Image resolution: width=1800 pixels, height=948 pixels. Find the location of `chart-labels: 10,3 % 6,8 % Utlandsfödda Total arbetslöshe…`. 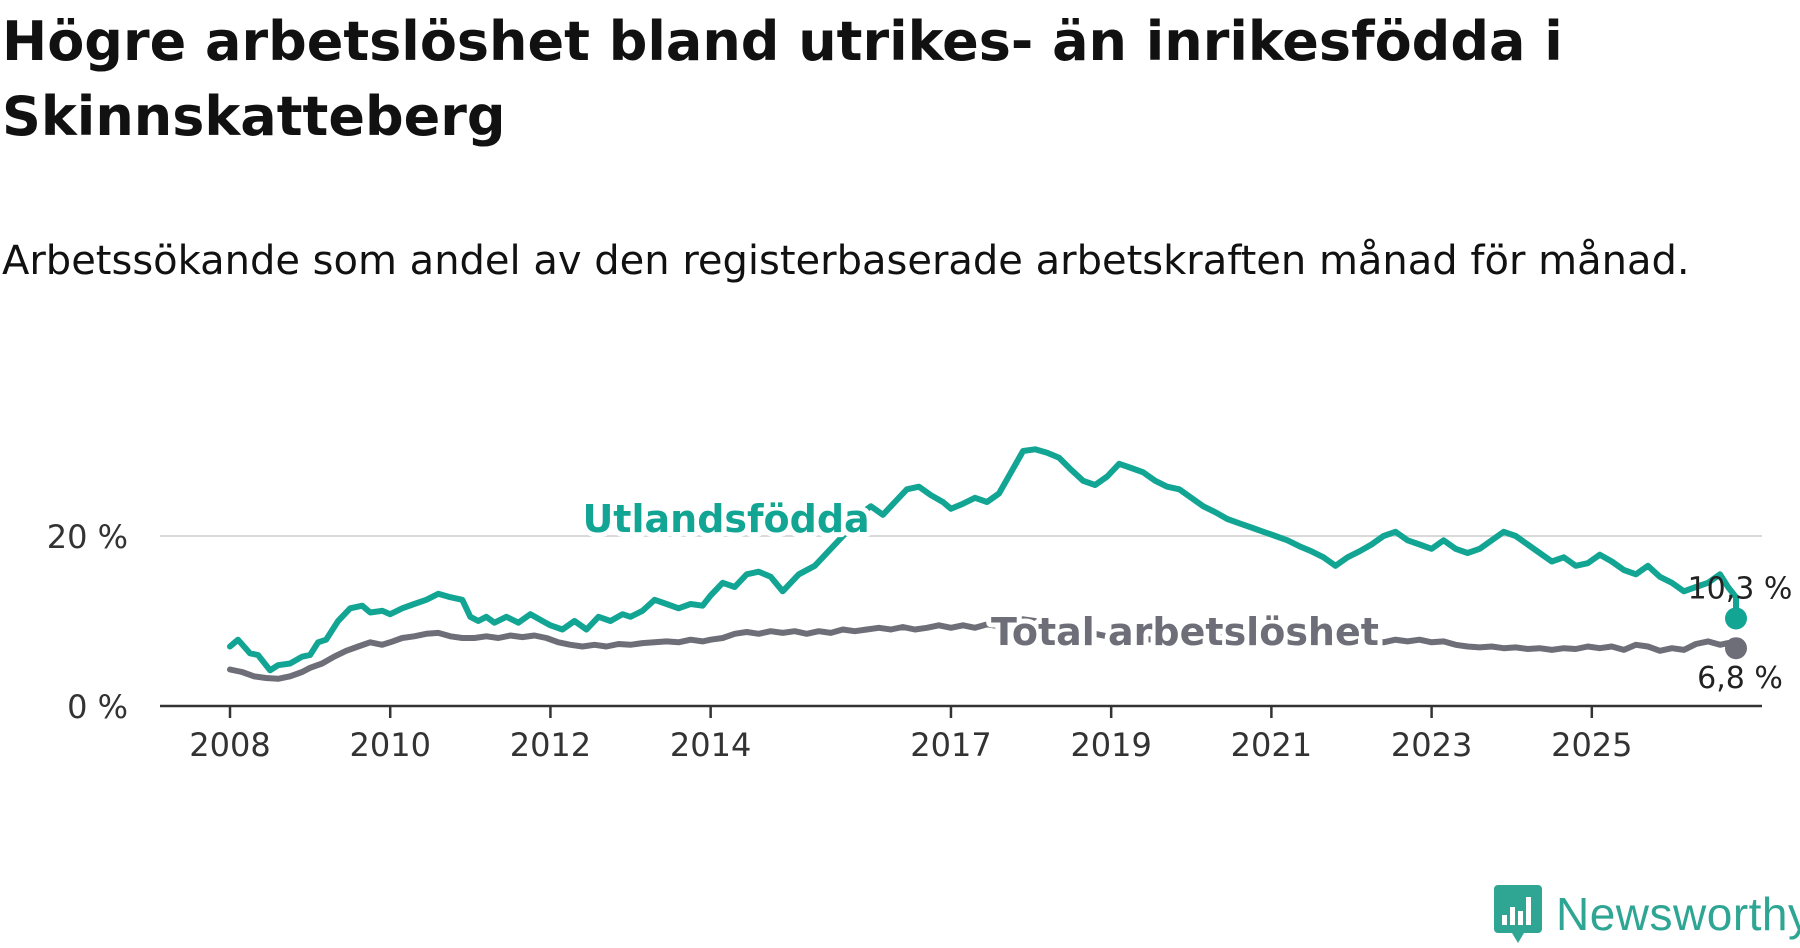

chart-labels: 10,3 % 6,8 % Utlandsfödda Total arbetslöshe… is located at coordinates (1185, 594).